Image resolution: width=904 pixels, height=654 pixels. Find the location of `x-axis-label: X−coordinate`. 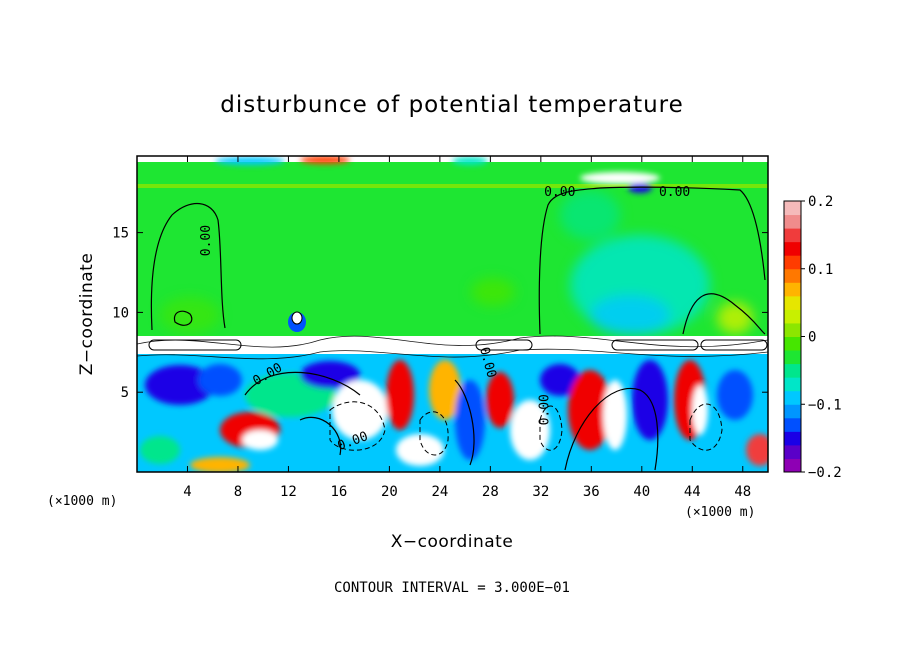

x-axis-label: X−coordinate is located at coordinates (452, 542).